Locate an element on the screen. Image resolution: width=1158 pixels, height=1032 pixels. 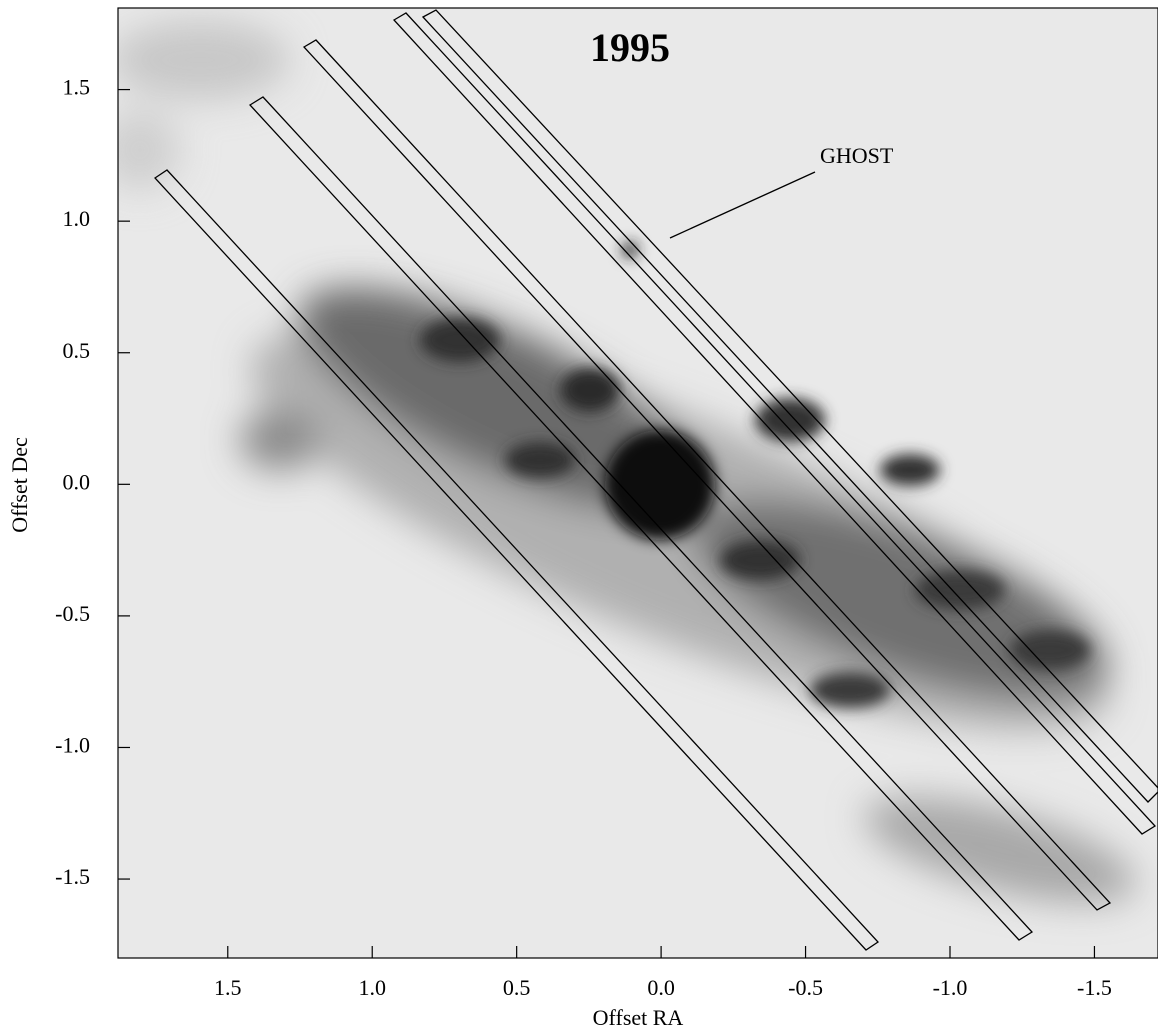
annotation: GHOST is located at coordinates (857, 155).